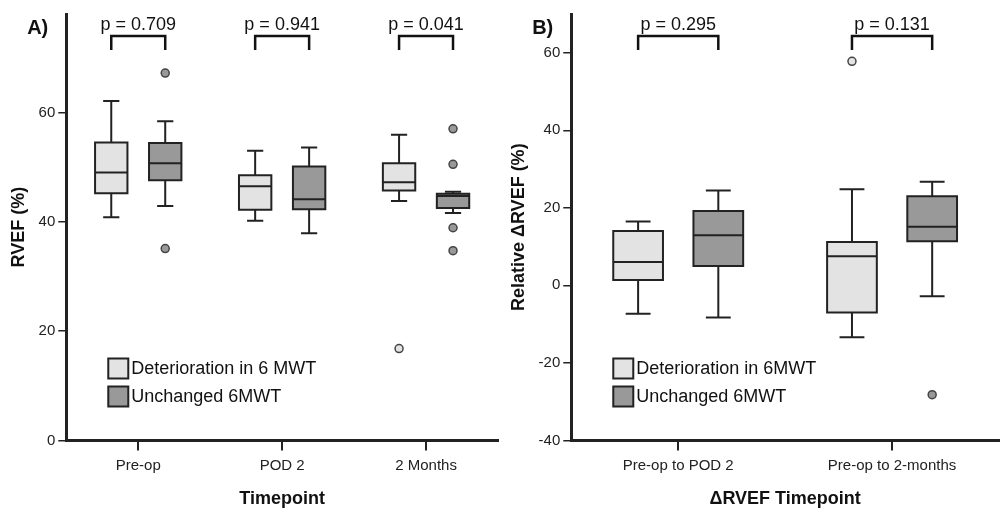  Describe the element at coordinates (17, 227) in the screenshot. I see `y-axis-title: RVEF (%)` at that location.